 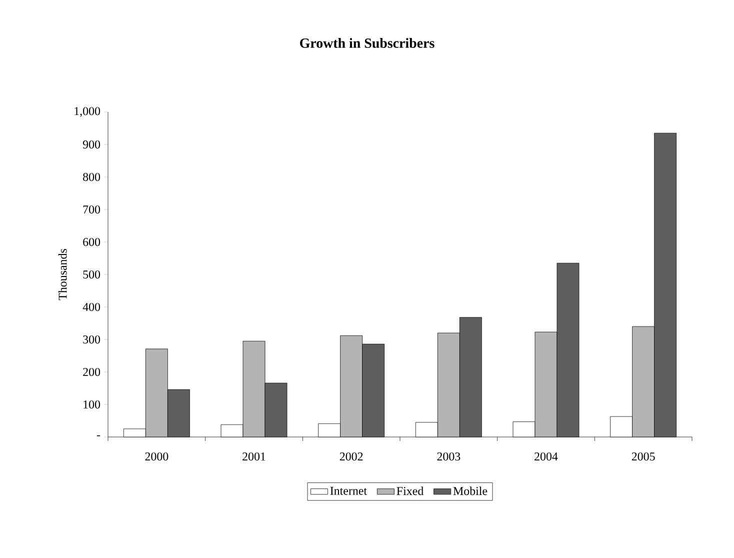 I want to click on legend-label: Fixed, so click(x=410, y=491).